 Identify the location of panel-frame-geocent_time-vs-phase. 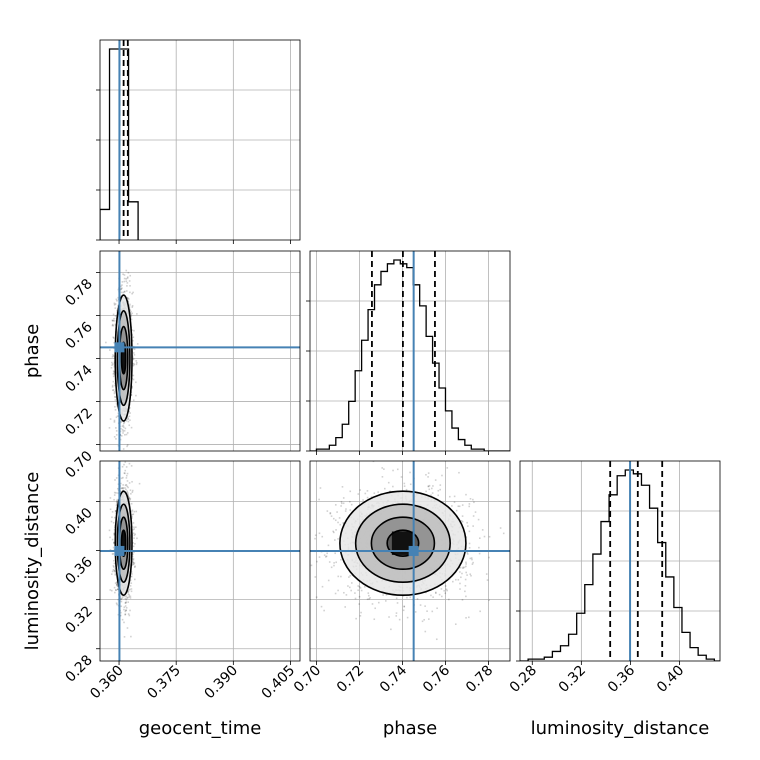
(200, 351).